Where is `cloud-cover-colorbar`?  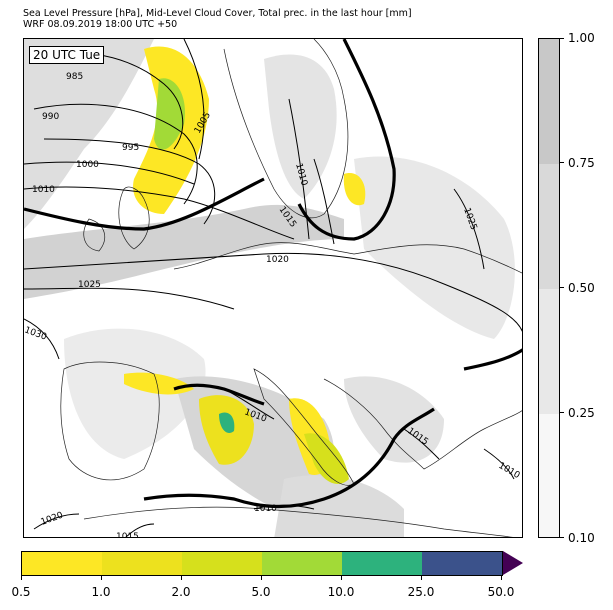
cloud-cover-colorbar is located at coordinates (549, 288).